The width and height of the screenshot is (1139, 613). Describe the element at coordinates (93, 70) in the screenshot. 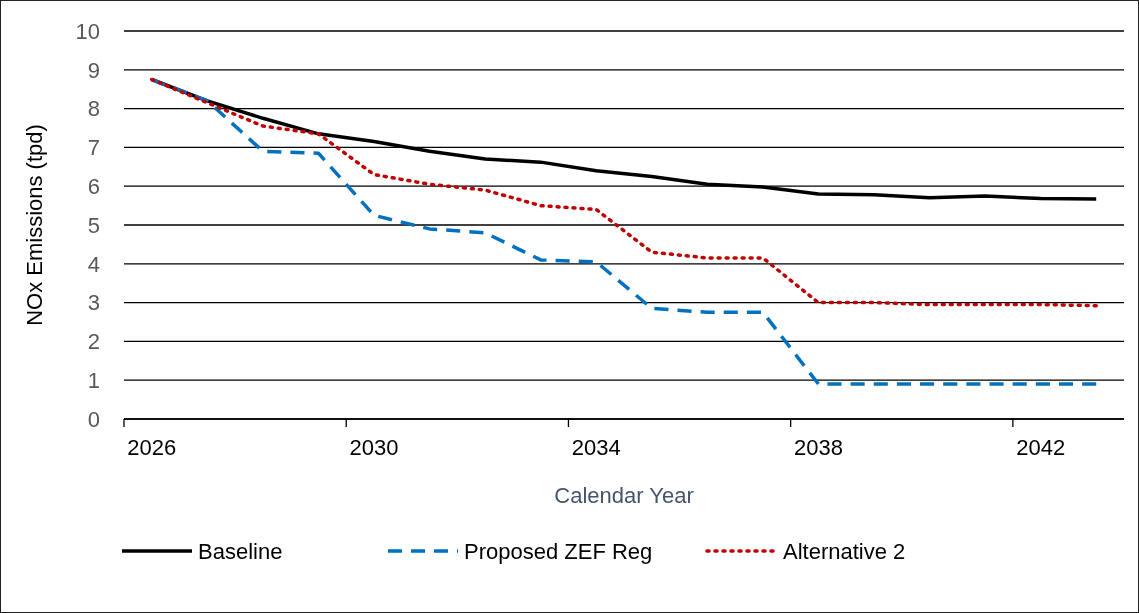

I see `y-tick-label: 9` at that location.